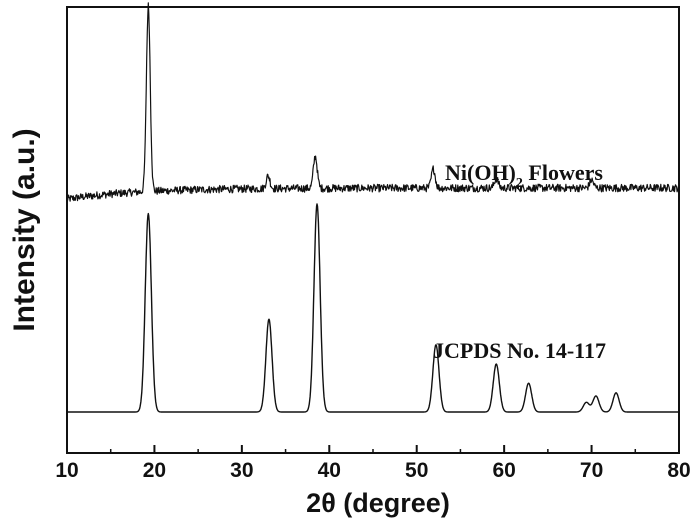 Image resolution: width=698 pixels, height=532 pixels. What do you see at coordinates (66, 470) in the screenshot?
I see `x-tick-label-10: 10` at bounding box center [66, 470].